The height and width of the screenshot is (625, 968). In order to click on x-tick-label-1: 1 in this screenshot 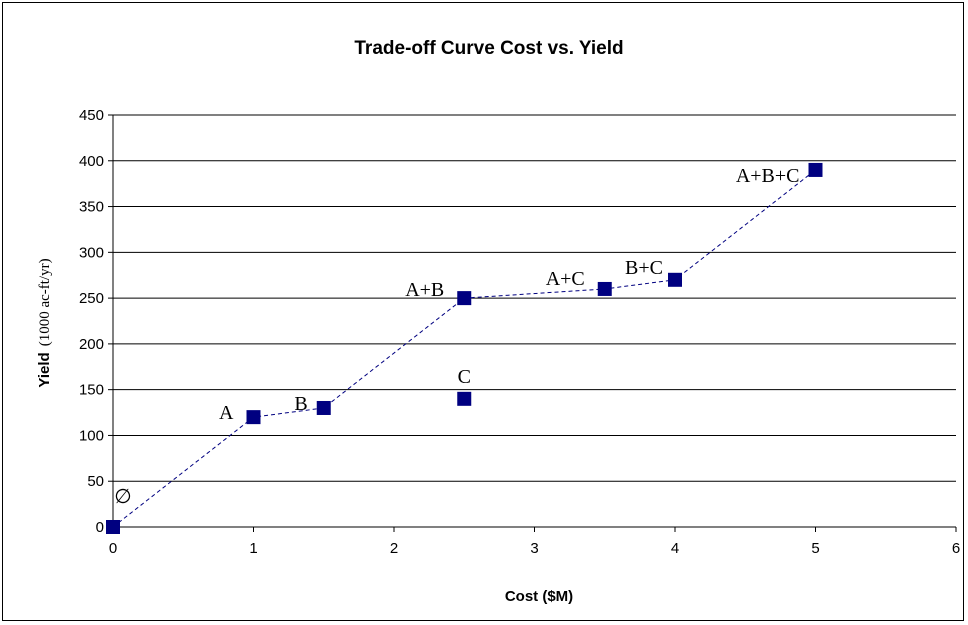, I will do `click(253, 548)`.